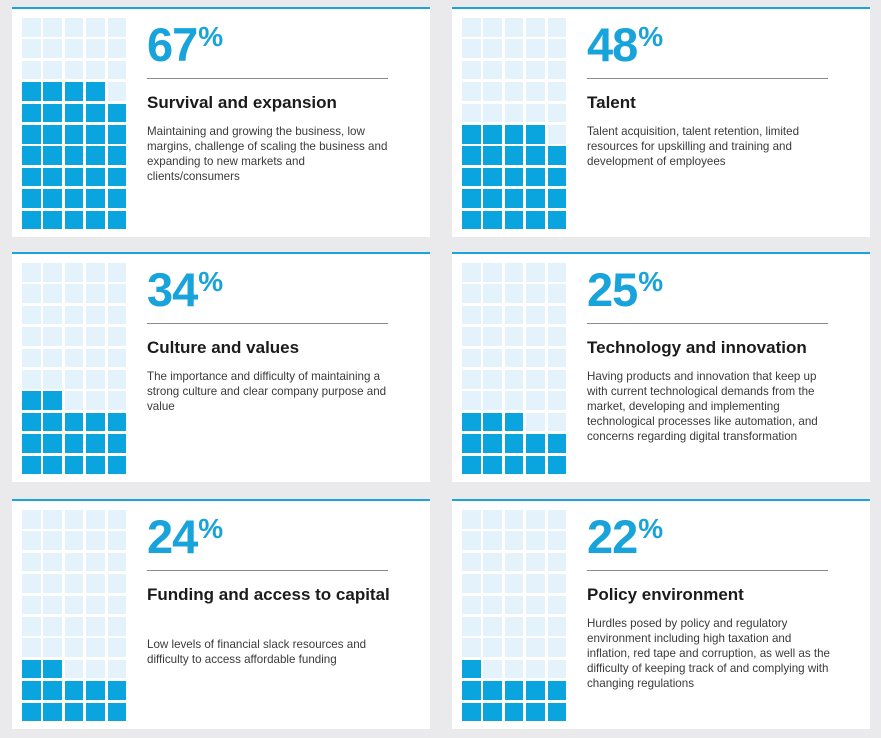 The width and height of the screenshot is (881, 738). I want to click on card-title: Technology and innovation, so click(697, 347).